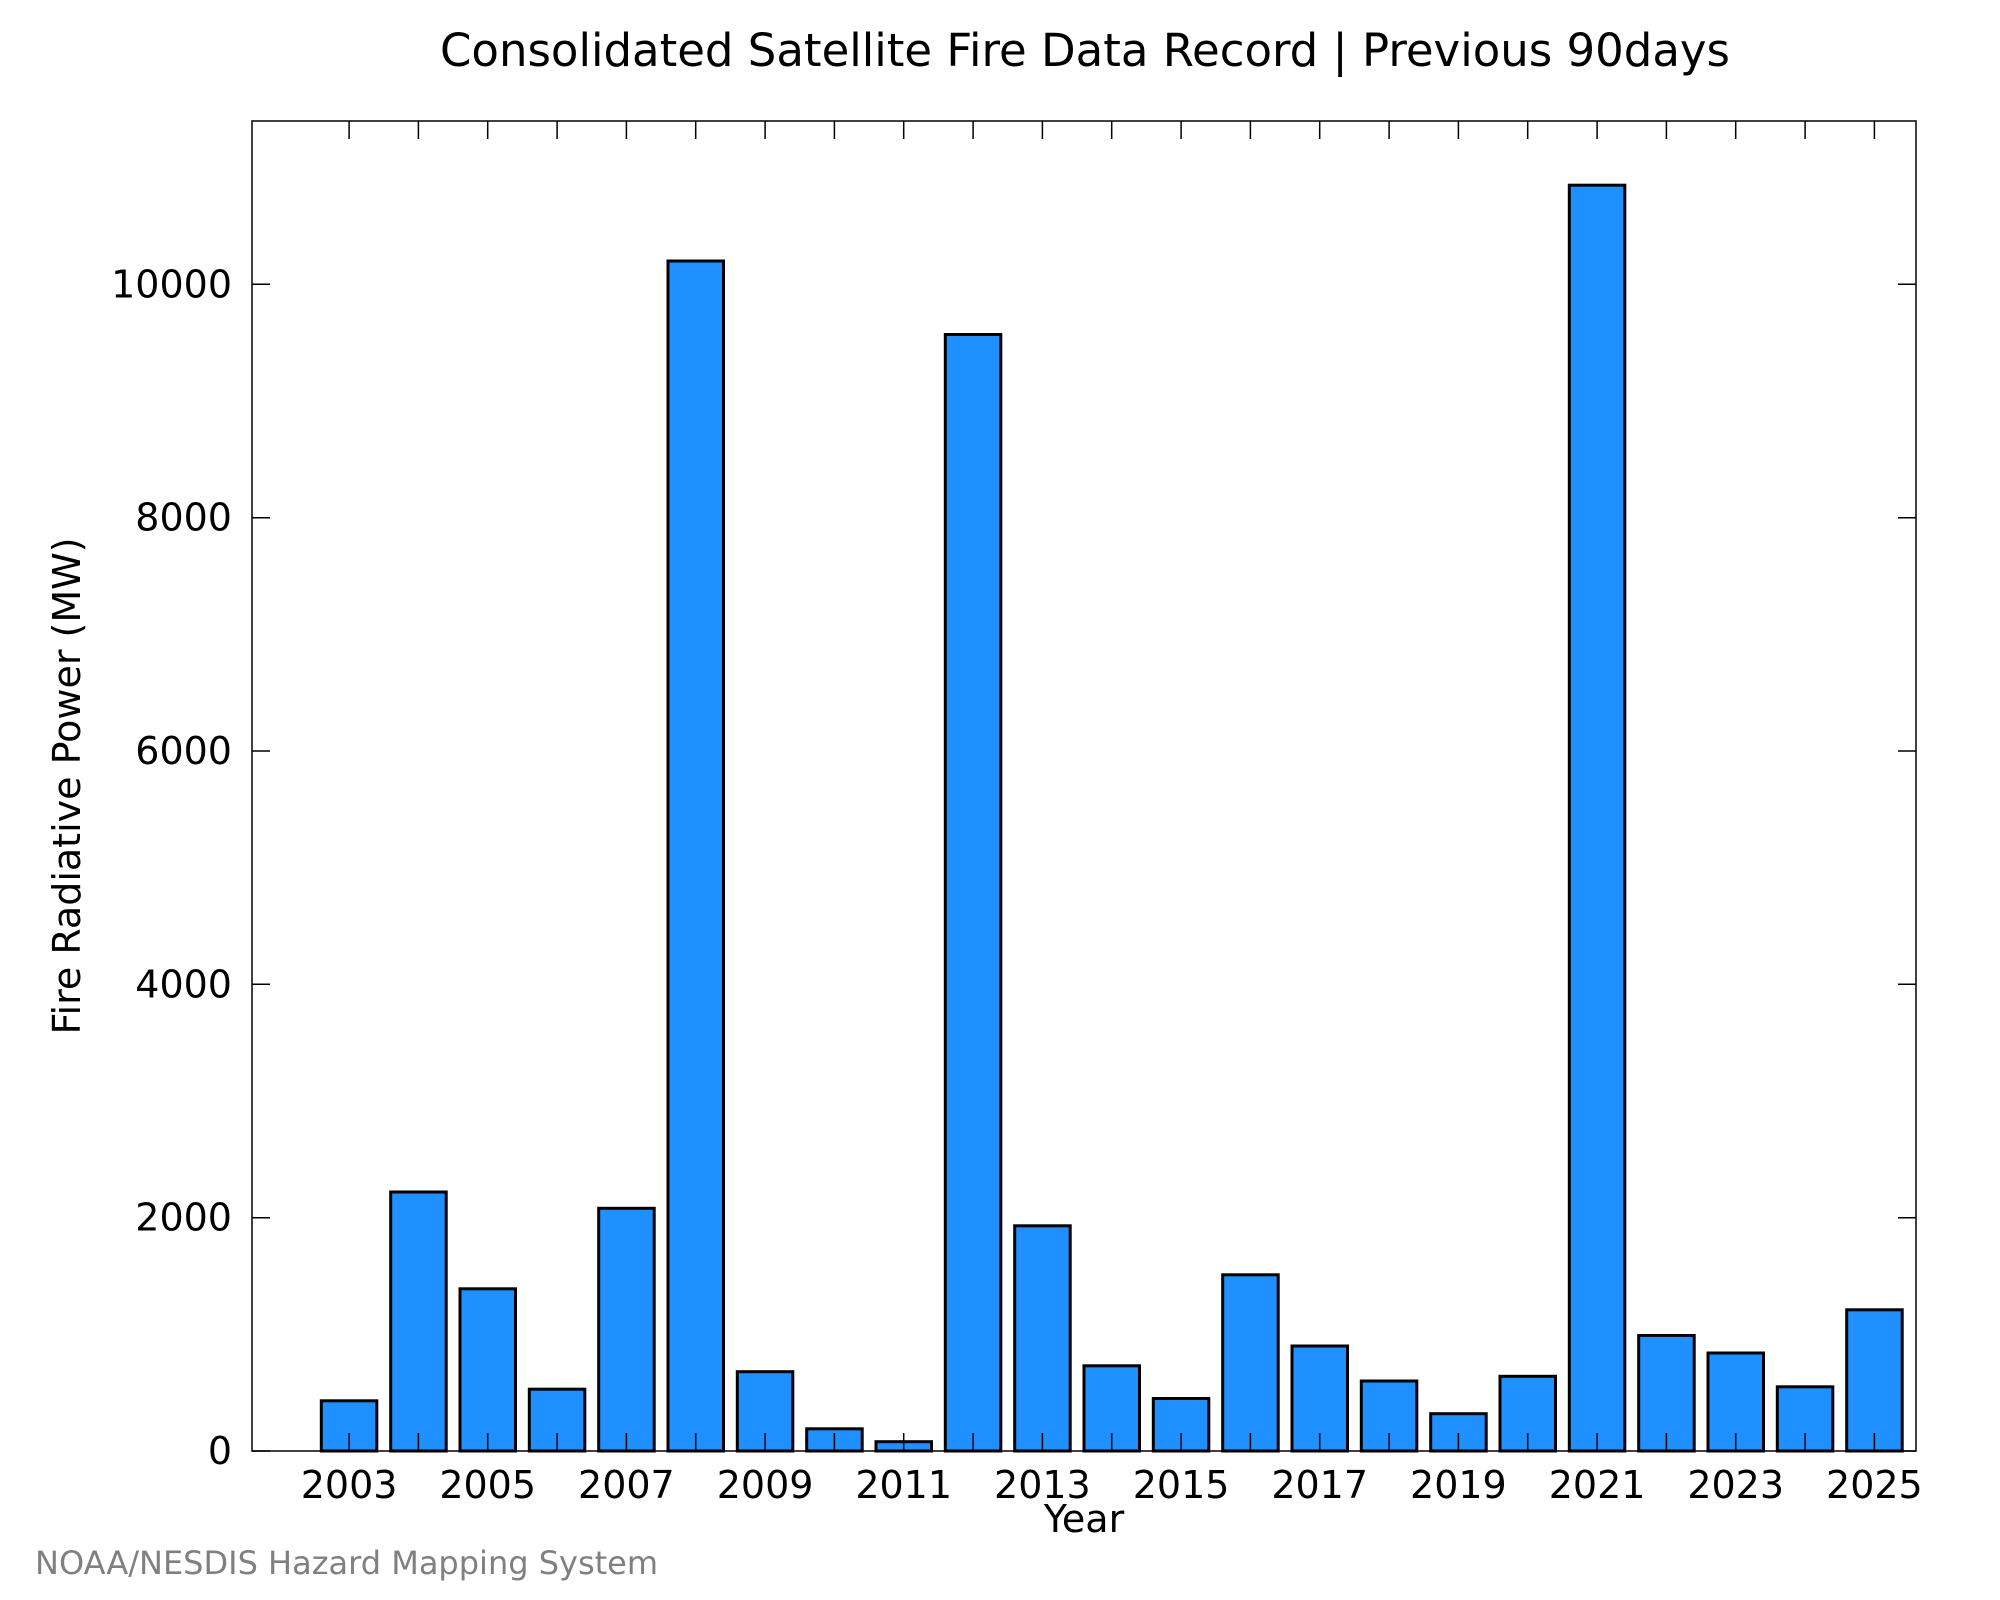 Image resolution: width=2000 pixels, height=1600 pixels. What do you see at coordinates (1735, 1485) in the screenshot?
I see `x-tick-label-2023: 2023` at bounding box center [1735, 1485].